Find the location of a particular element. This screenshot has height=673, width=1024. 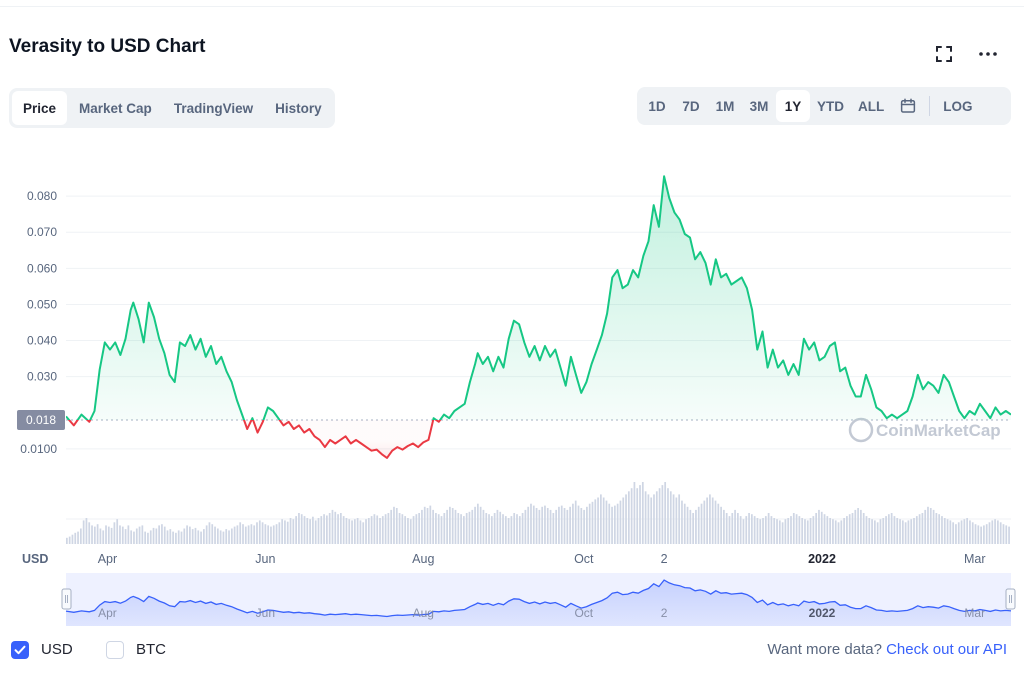

range-3m-button: 3M is located at coordinates (759, 106).